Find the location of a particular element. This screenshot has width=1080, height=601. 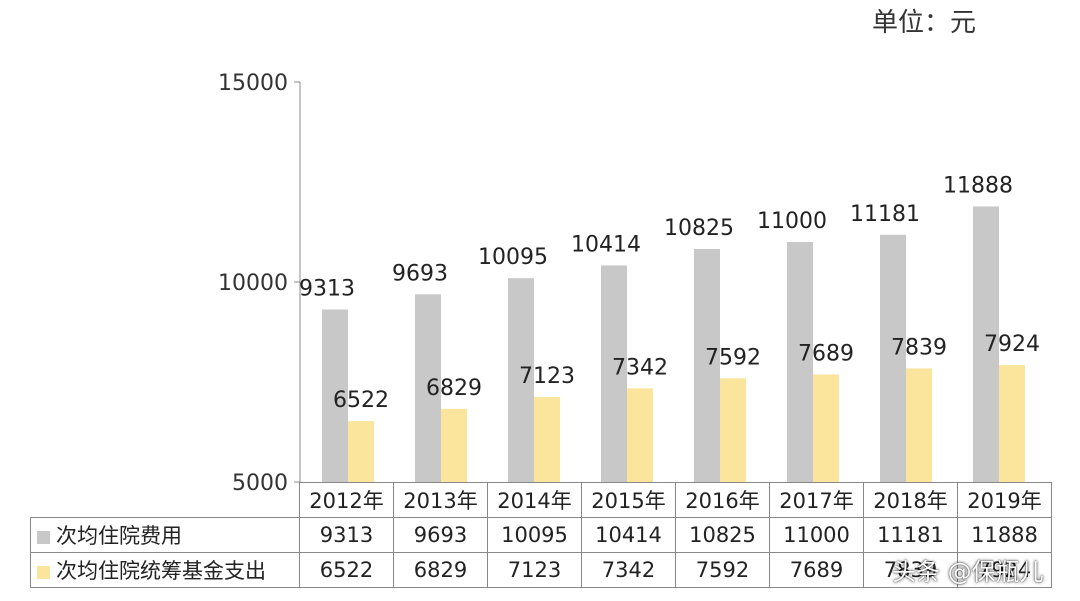

category-label: 2018年 is located at coordinates (910, 500).